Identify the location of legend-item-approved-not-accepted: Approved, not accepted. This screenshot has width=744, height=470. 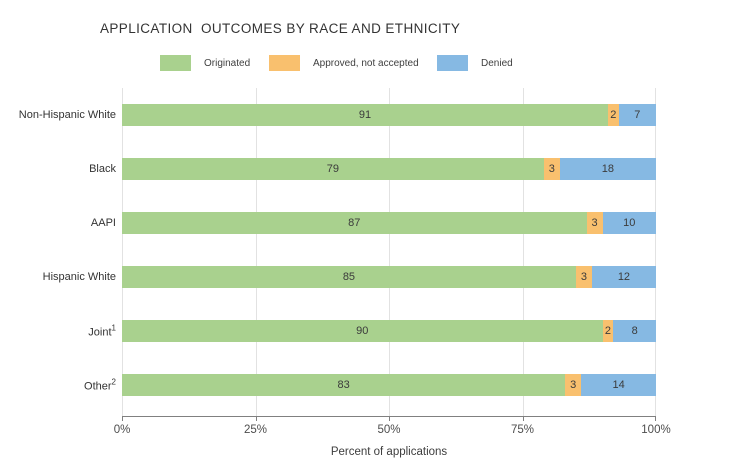
(344, 63).